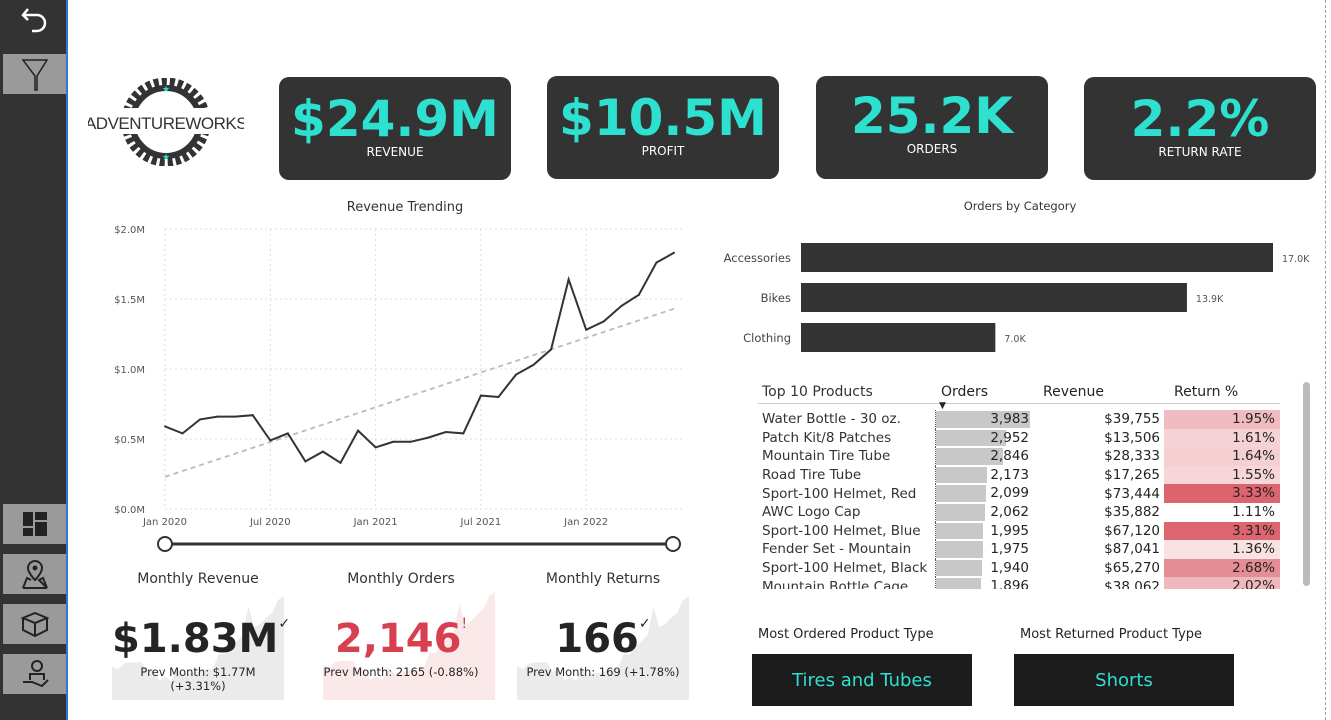 The height and width of the screenshot is (720, 1331). What do you see at coordinates (1009, 437) in the screenshot?
I see `orders-value: 2,952` at bounding box center [1009, 437].